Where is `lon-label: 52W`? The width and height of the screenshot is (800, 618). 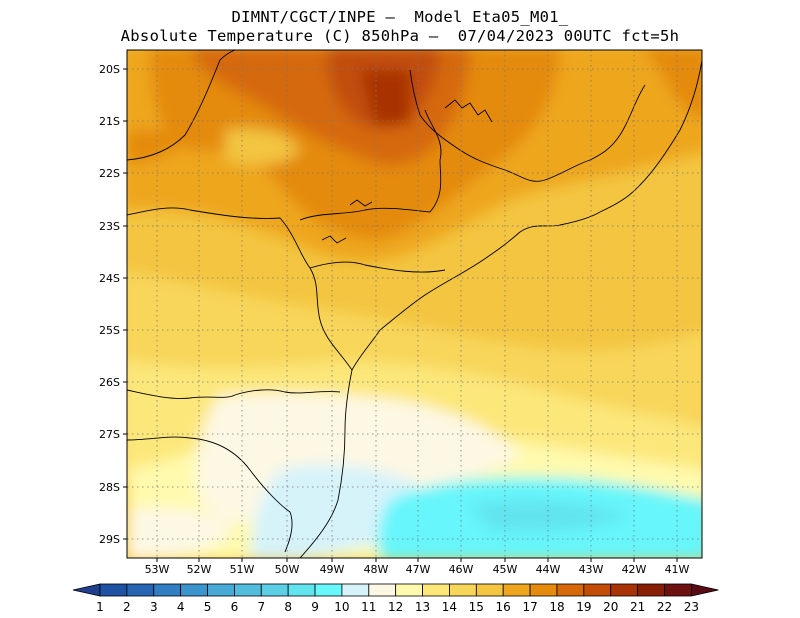
lon-label: 52W is located at coordinates (199, 569).